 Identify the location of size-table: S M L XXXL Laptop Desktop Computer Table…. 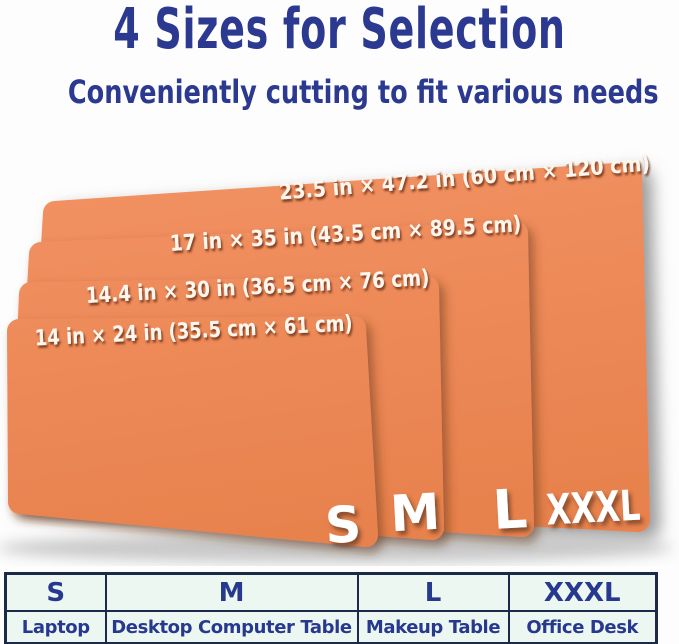
(331, 608).